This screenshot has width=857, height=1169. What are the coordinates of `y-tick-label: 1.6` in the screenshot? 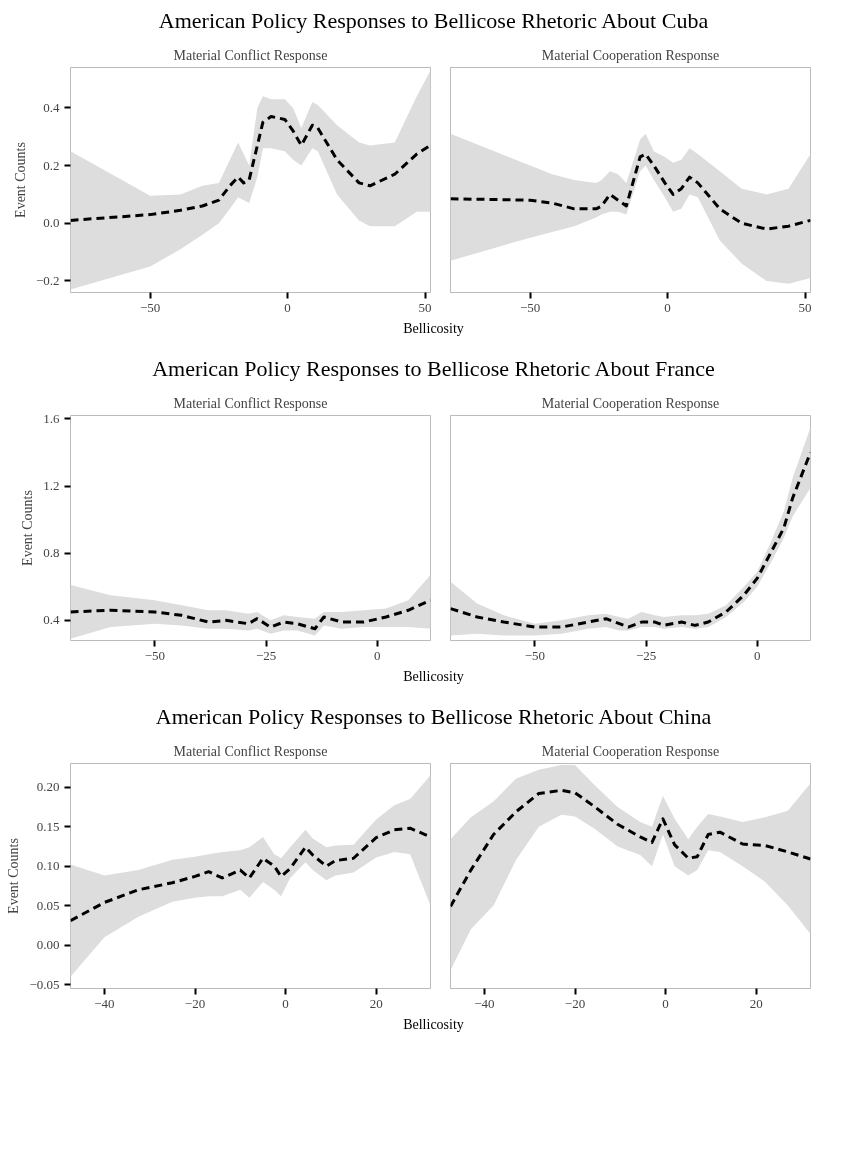 It's located at (51, 418).